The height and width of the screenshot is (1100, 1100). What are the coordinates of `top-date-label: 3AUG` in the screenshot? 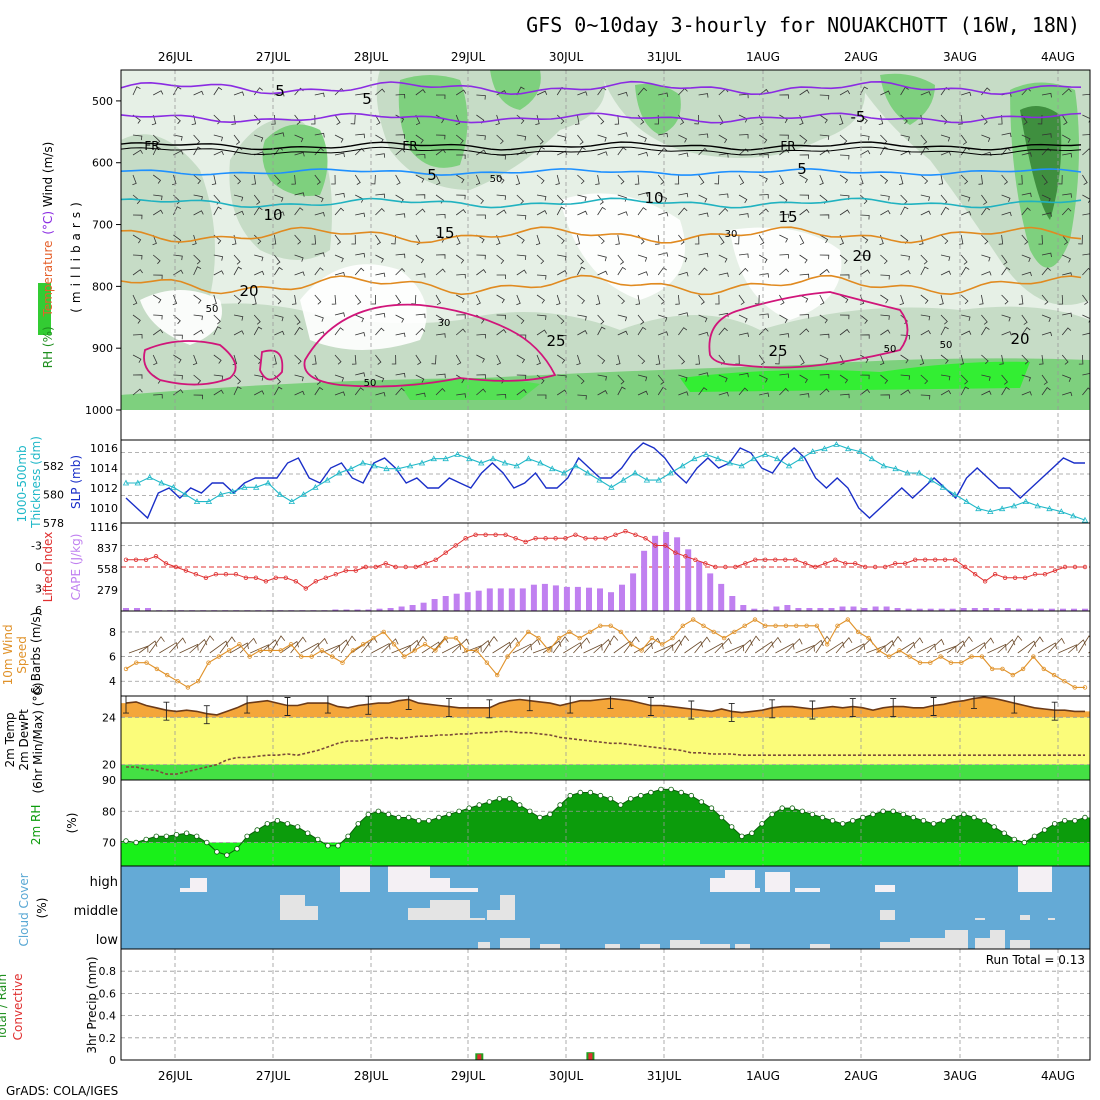 It's located at (960, 57).